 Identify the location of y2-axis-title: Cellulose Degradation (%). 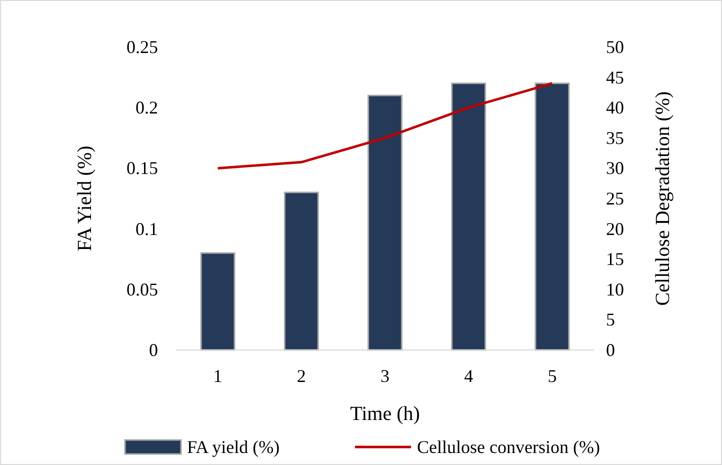
(663, 198).